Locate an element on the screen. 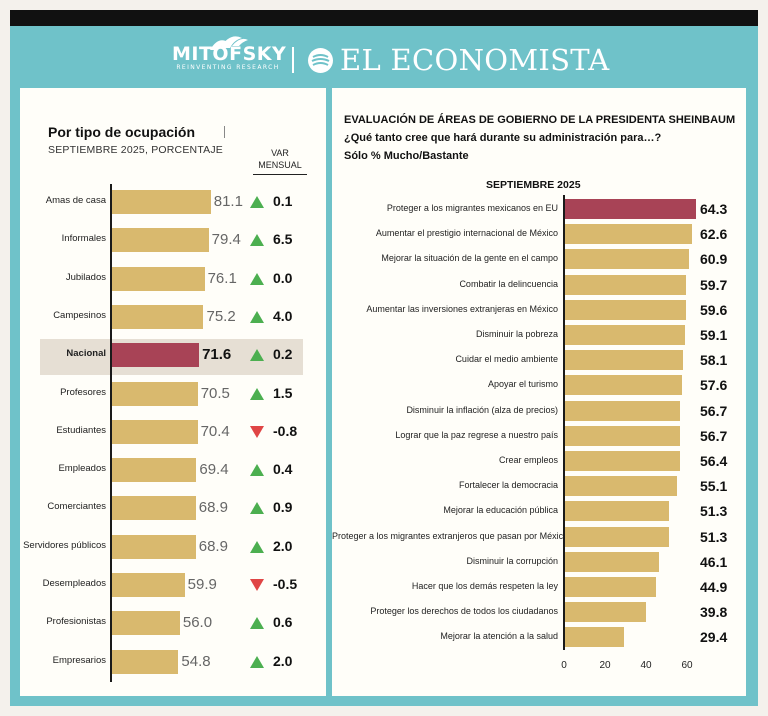 This screenshot has height=716, width=768. data-label: 51.3 is located at coordinates (714, 536).